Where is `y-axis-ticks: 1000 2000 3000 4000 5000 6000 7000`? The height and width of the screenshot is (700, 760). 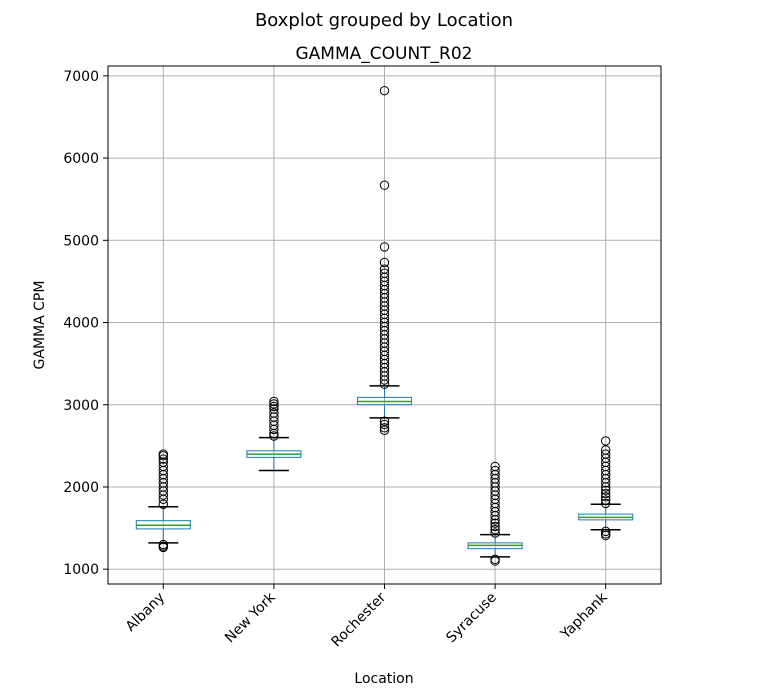
y-axis-ticks: 1000 2000 3000 4000 5000 6000 7000 is located at coordinates (85, 323).